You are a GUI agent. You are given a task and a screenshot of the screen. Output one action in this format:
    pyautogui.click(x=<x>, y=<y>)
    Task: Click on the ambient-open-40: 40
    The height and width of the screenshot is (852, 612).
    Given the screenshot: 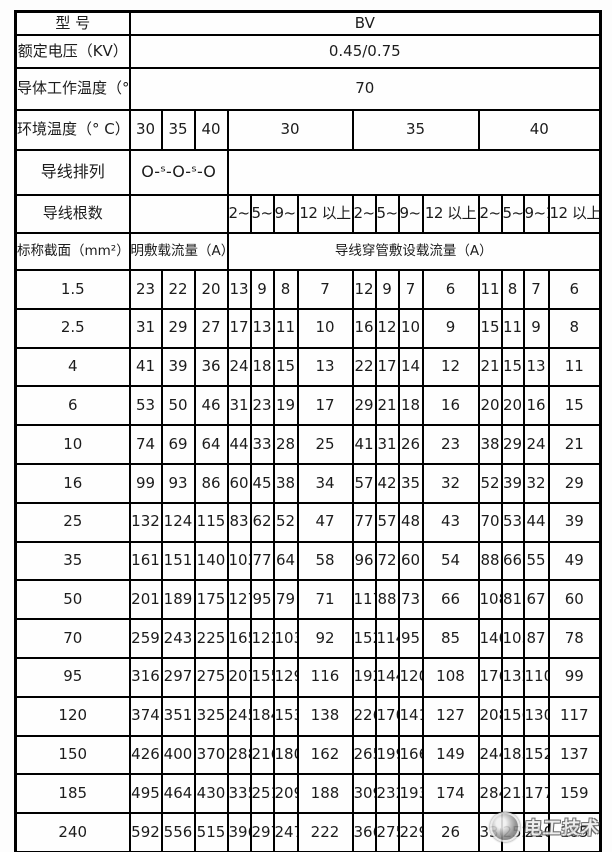 What is the action you would take?
    pyautogui.click(x=211, y=130)
    